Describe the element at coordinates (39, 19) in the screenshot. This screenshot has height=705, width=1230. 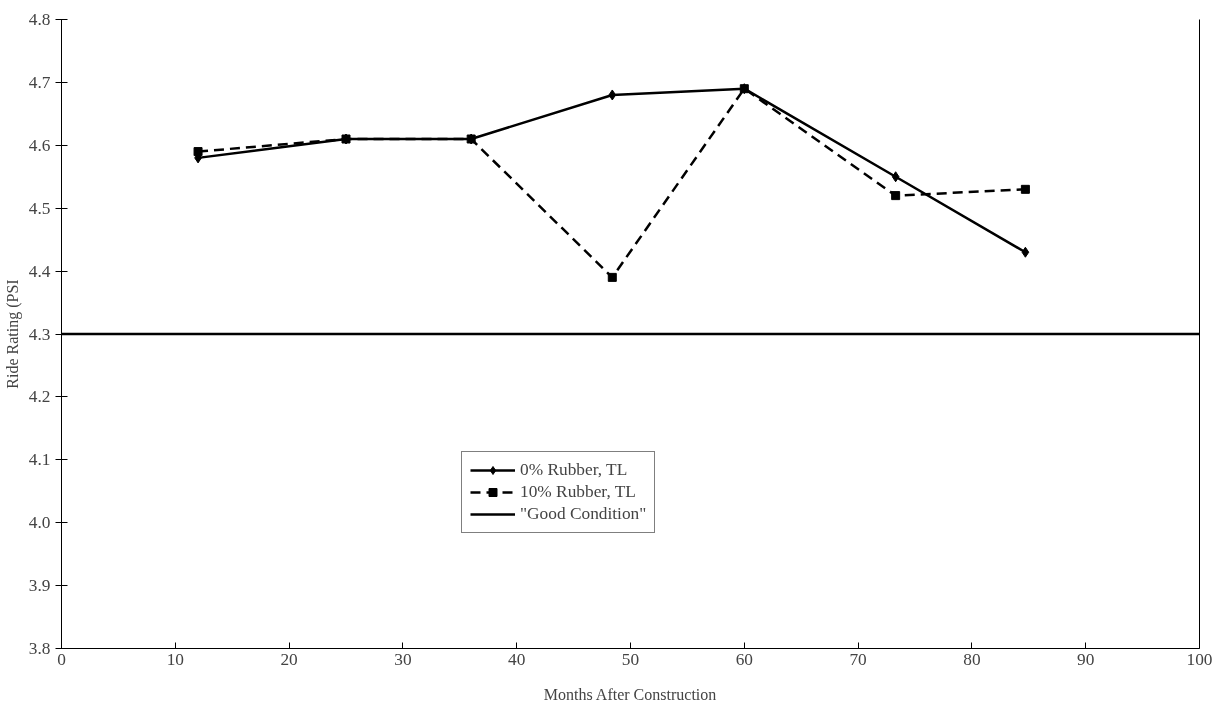
I see `y-tick-label: 4.8` at that location.